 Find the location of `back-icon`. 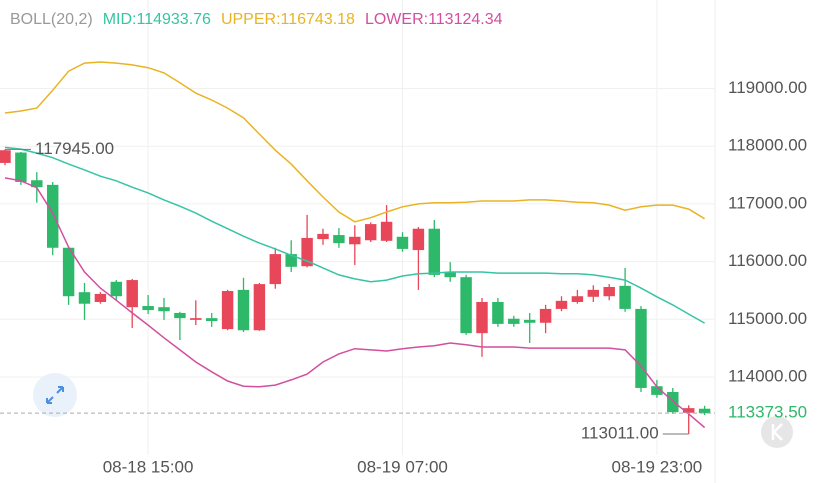

back-icon is located at coordinates (777, 432).